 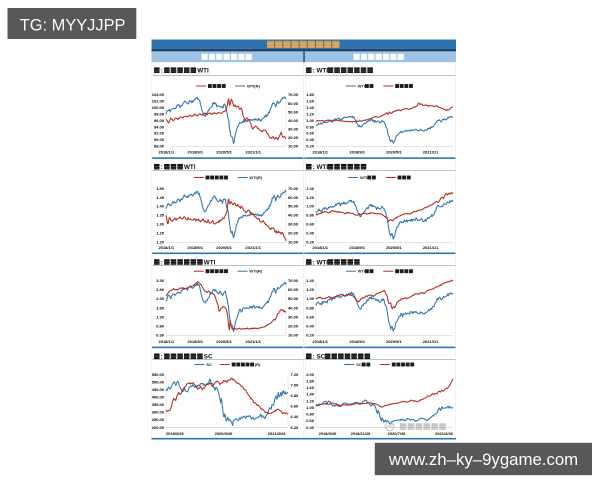 What do you see at coordinates (158, 412) in the screenshot?
I see `svg-text: 300.00` at bounding box center [158, 412].